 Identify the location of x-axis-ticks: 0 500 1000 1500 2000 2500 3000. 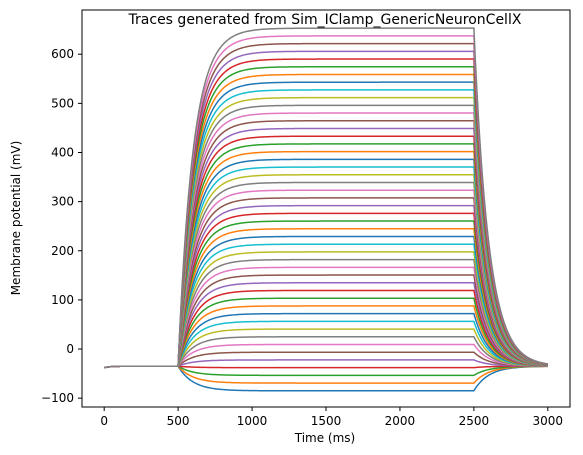
(331, 417).